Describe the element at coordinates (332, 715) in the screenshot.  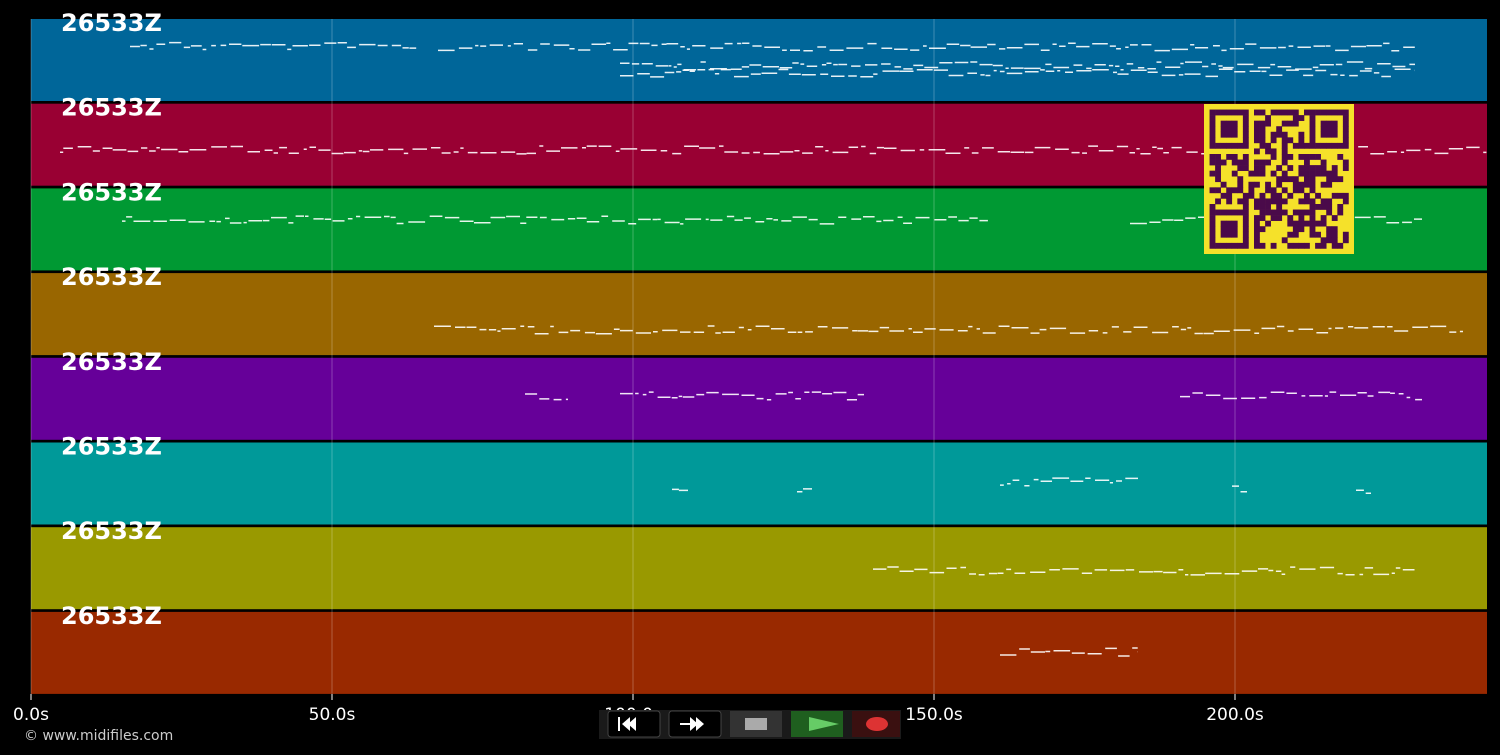
I see `tick-label: 50.0s` at that location.